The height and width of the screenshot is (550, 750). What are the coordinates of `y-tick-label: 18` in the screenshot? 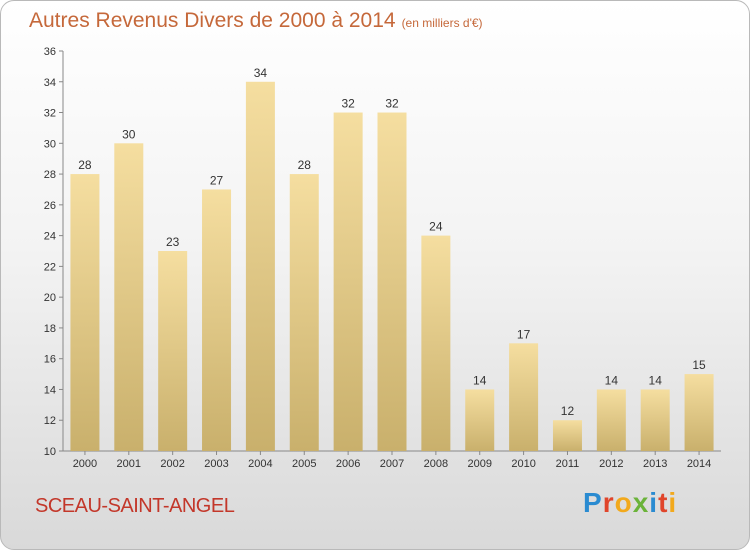 It's located at (50, 329).